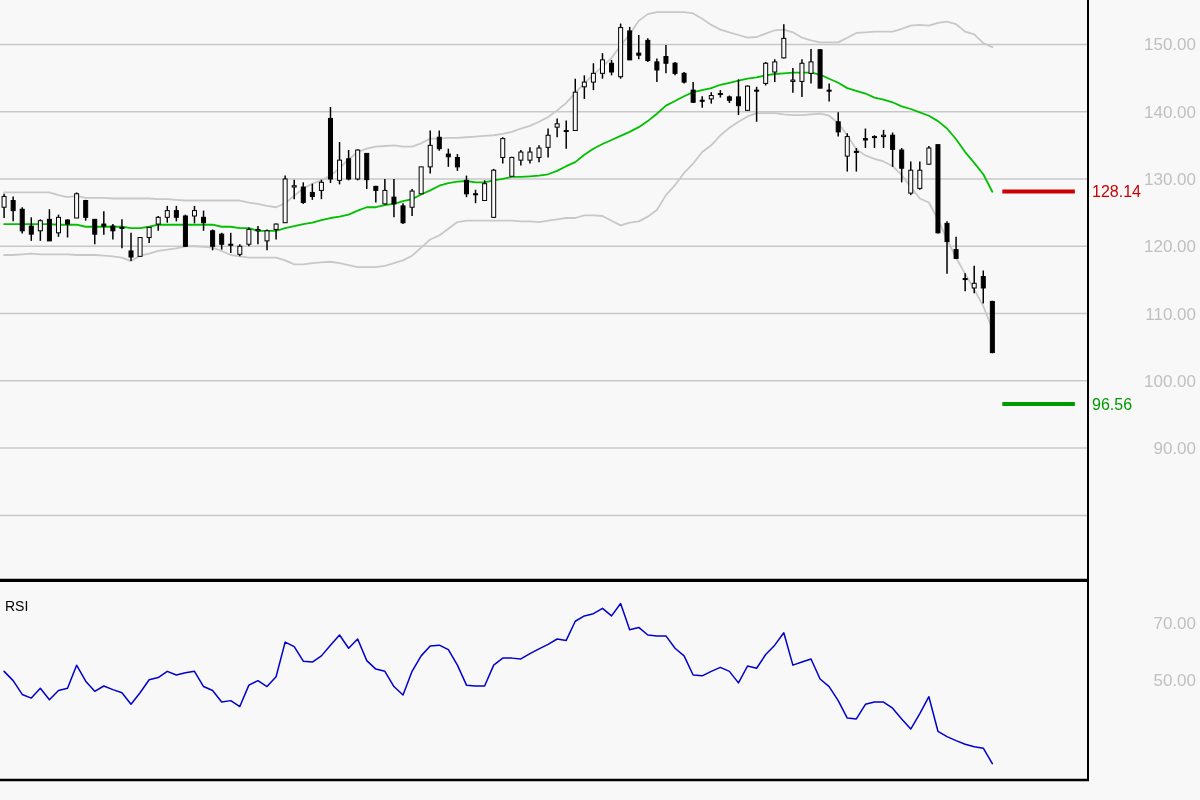 The image size is (1200, 800). I want to click on y-tick-label: 70.00, so click(1174, 623).